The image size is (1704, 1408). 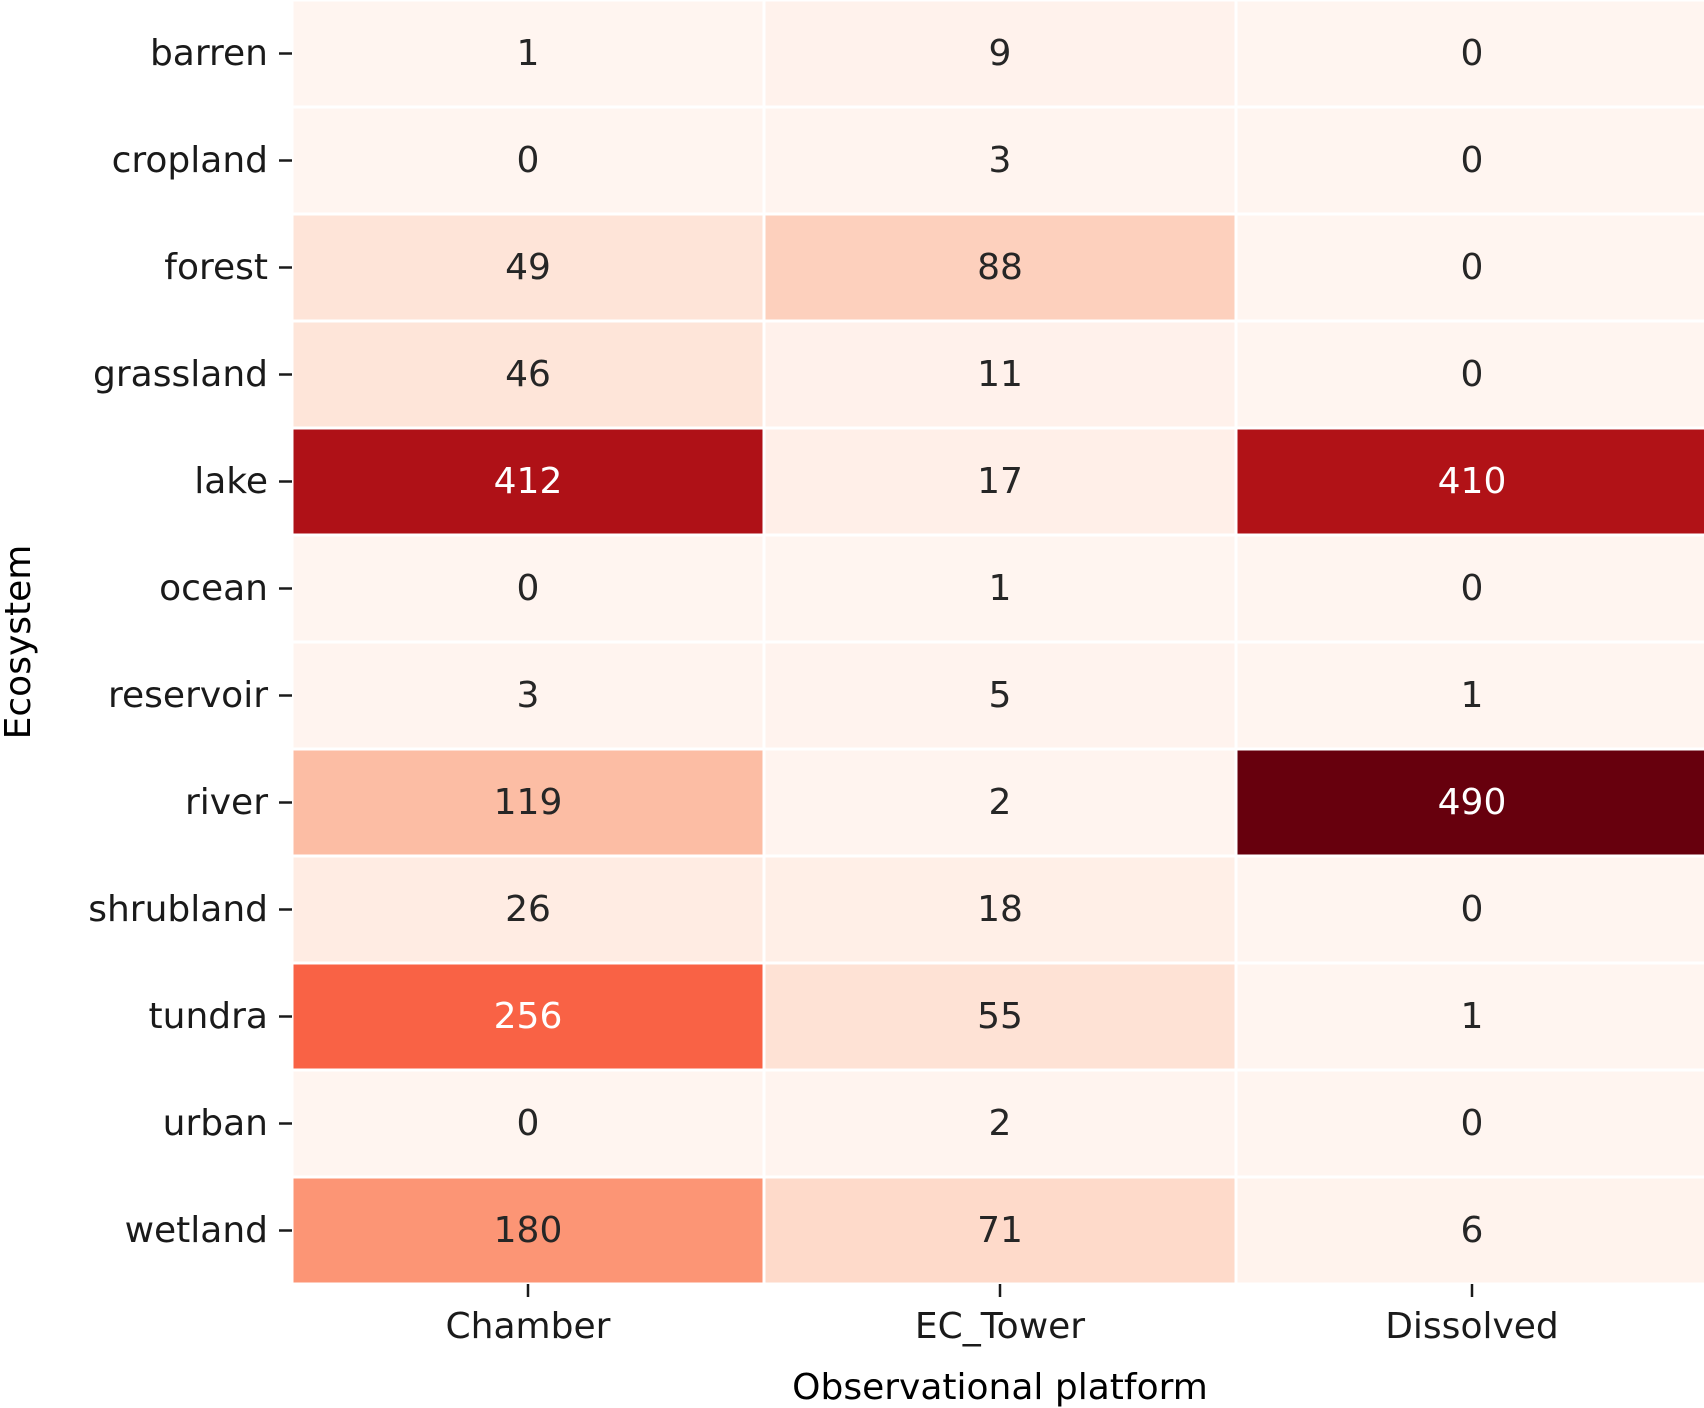 I want to click on heatmap-cell-river-EC_Tower, so click(x=1000, y=802).